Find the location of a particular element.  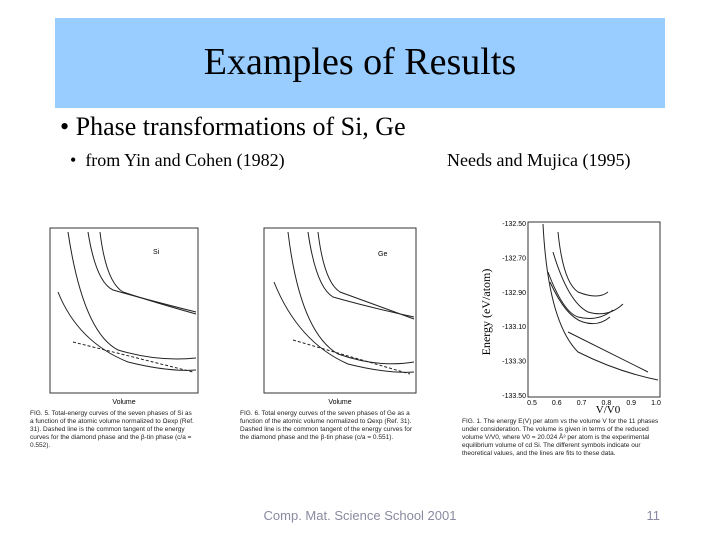

sub-bullet: • from Yin and Cohen (1982) is located at coordinates (177, 160).